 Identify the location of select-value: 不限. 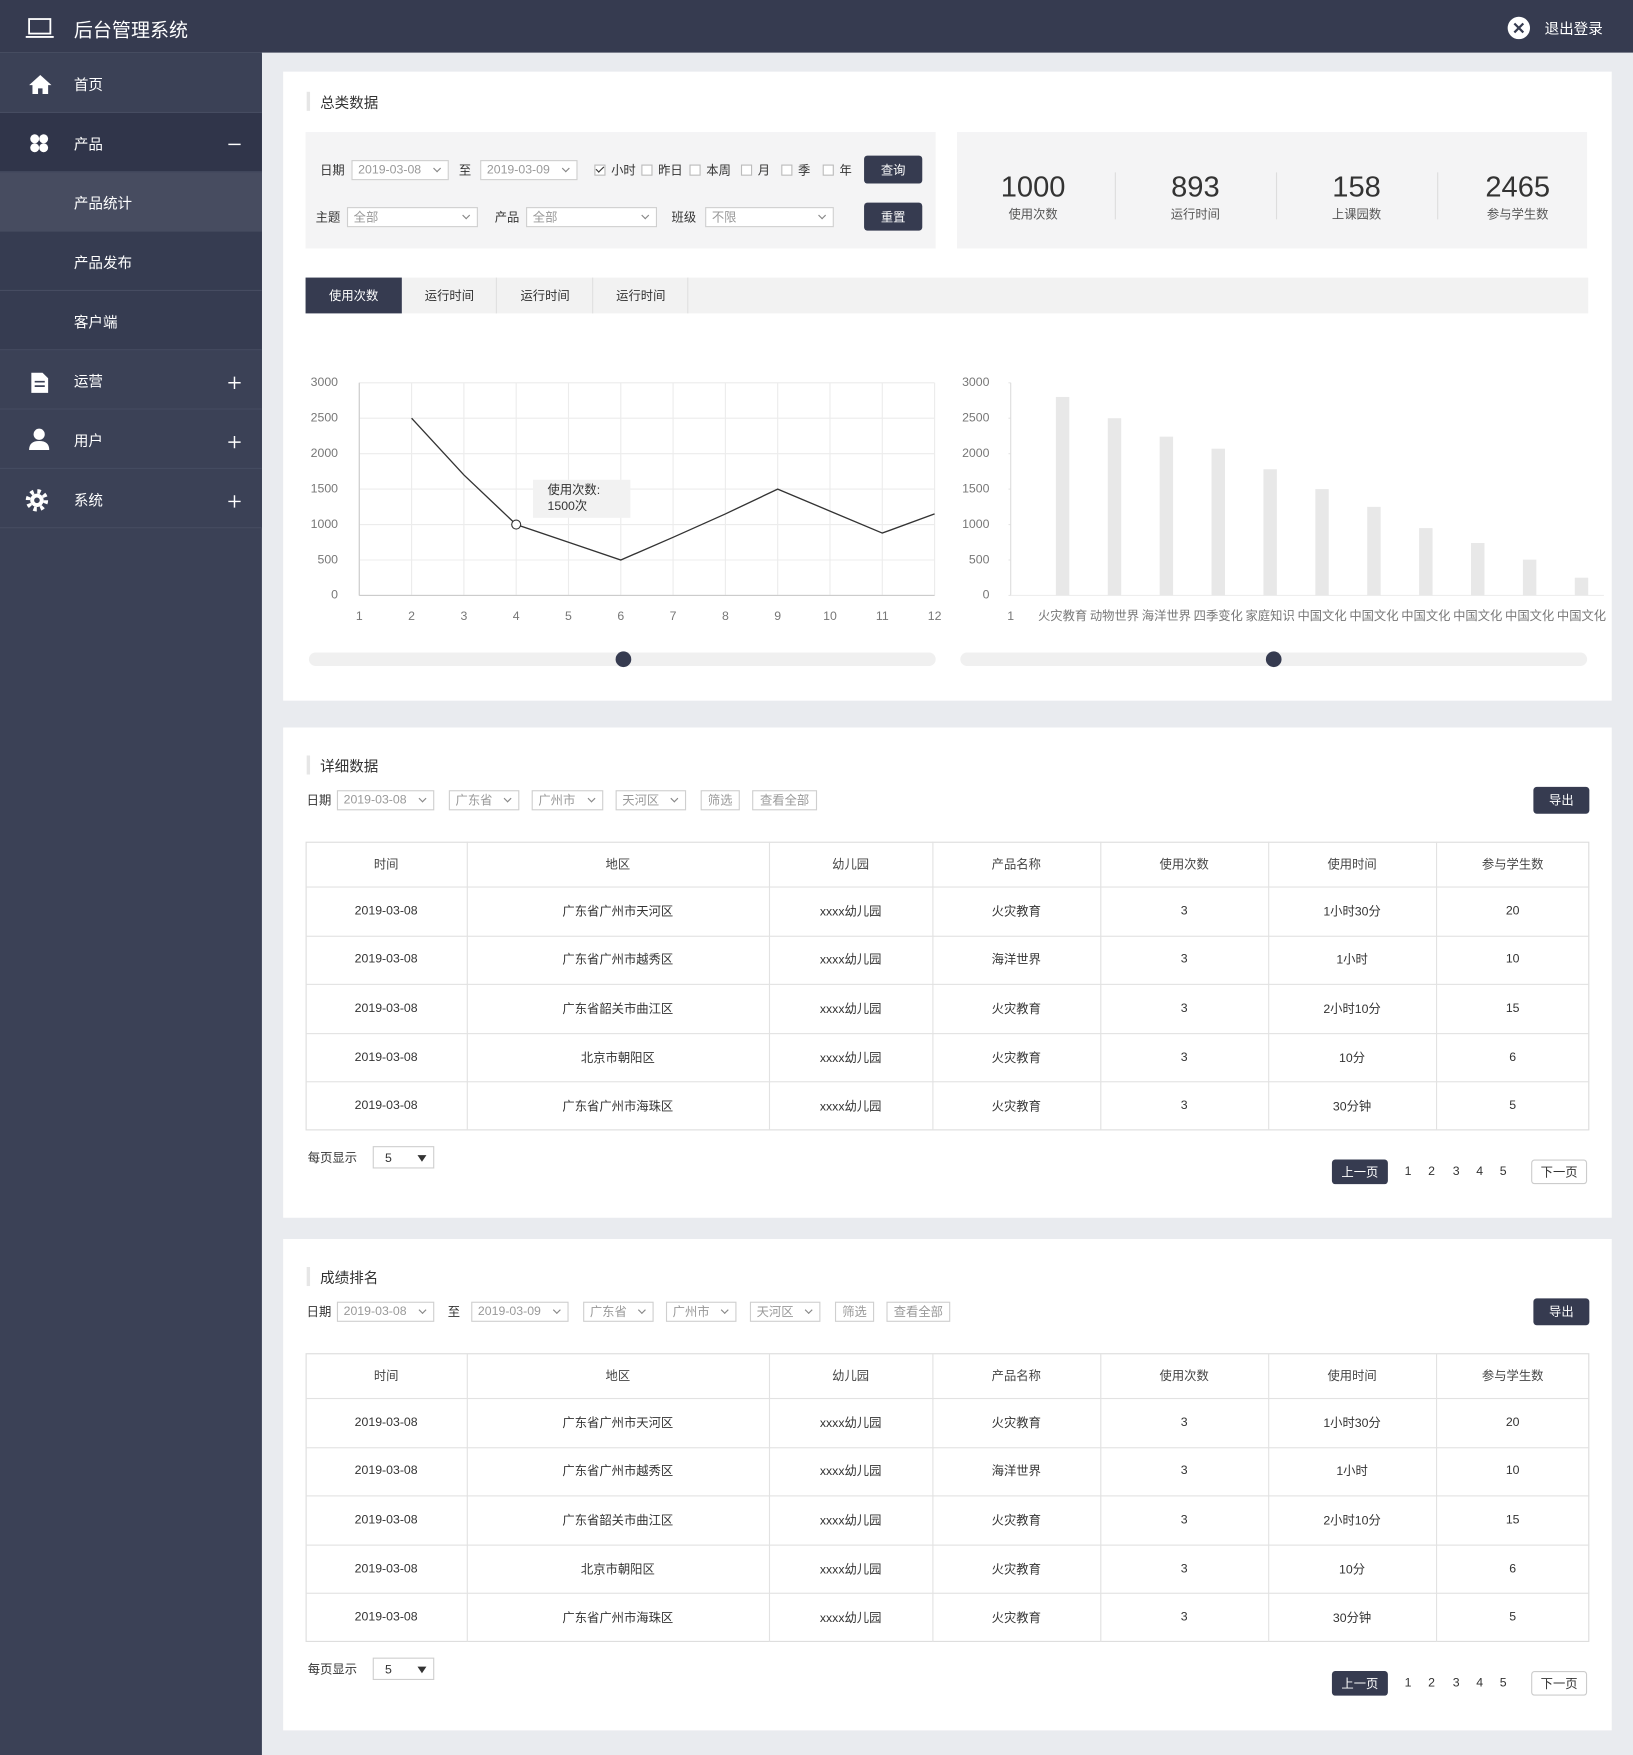
(724, 218).